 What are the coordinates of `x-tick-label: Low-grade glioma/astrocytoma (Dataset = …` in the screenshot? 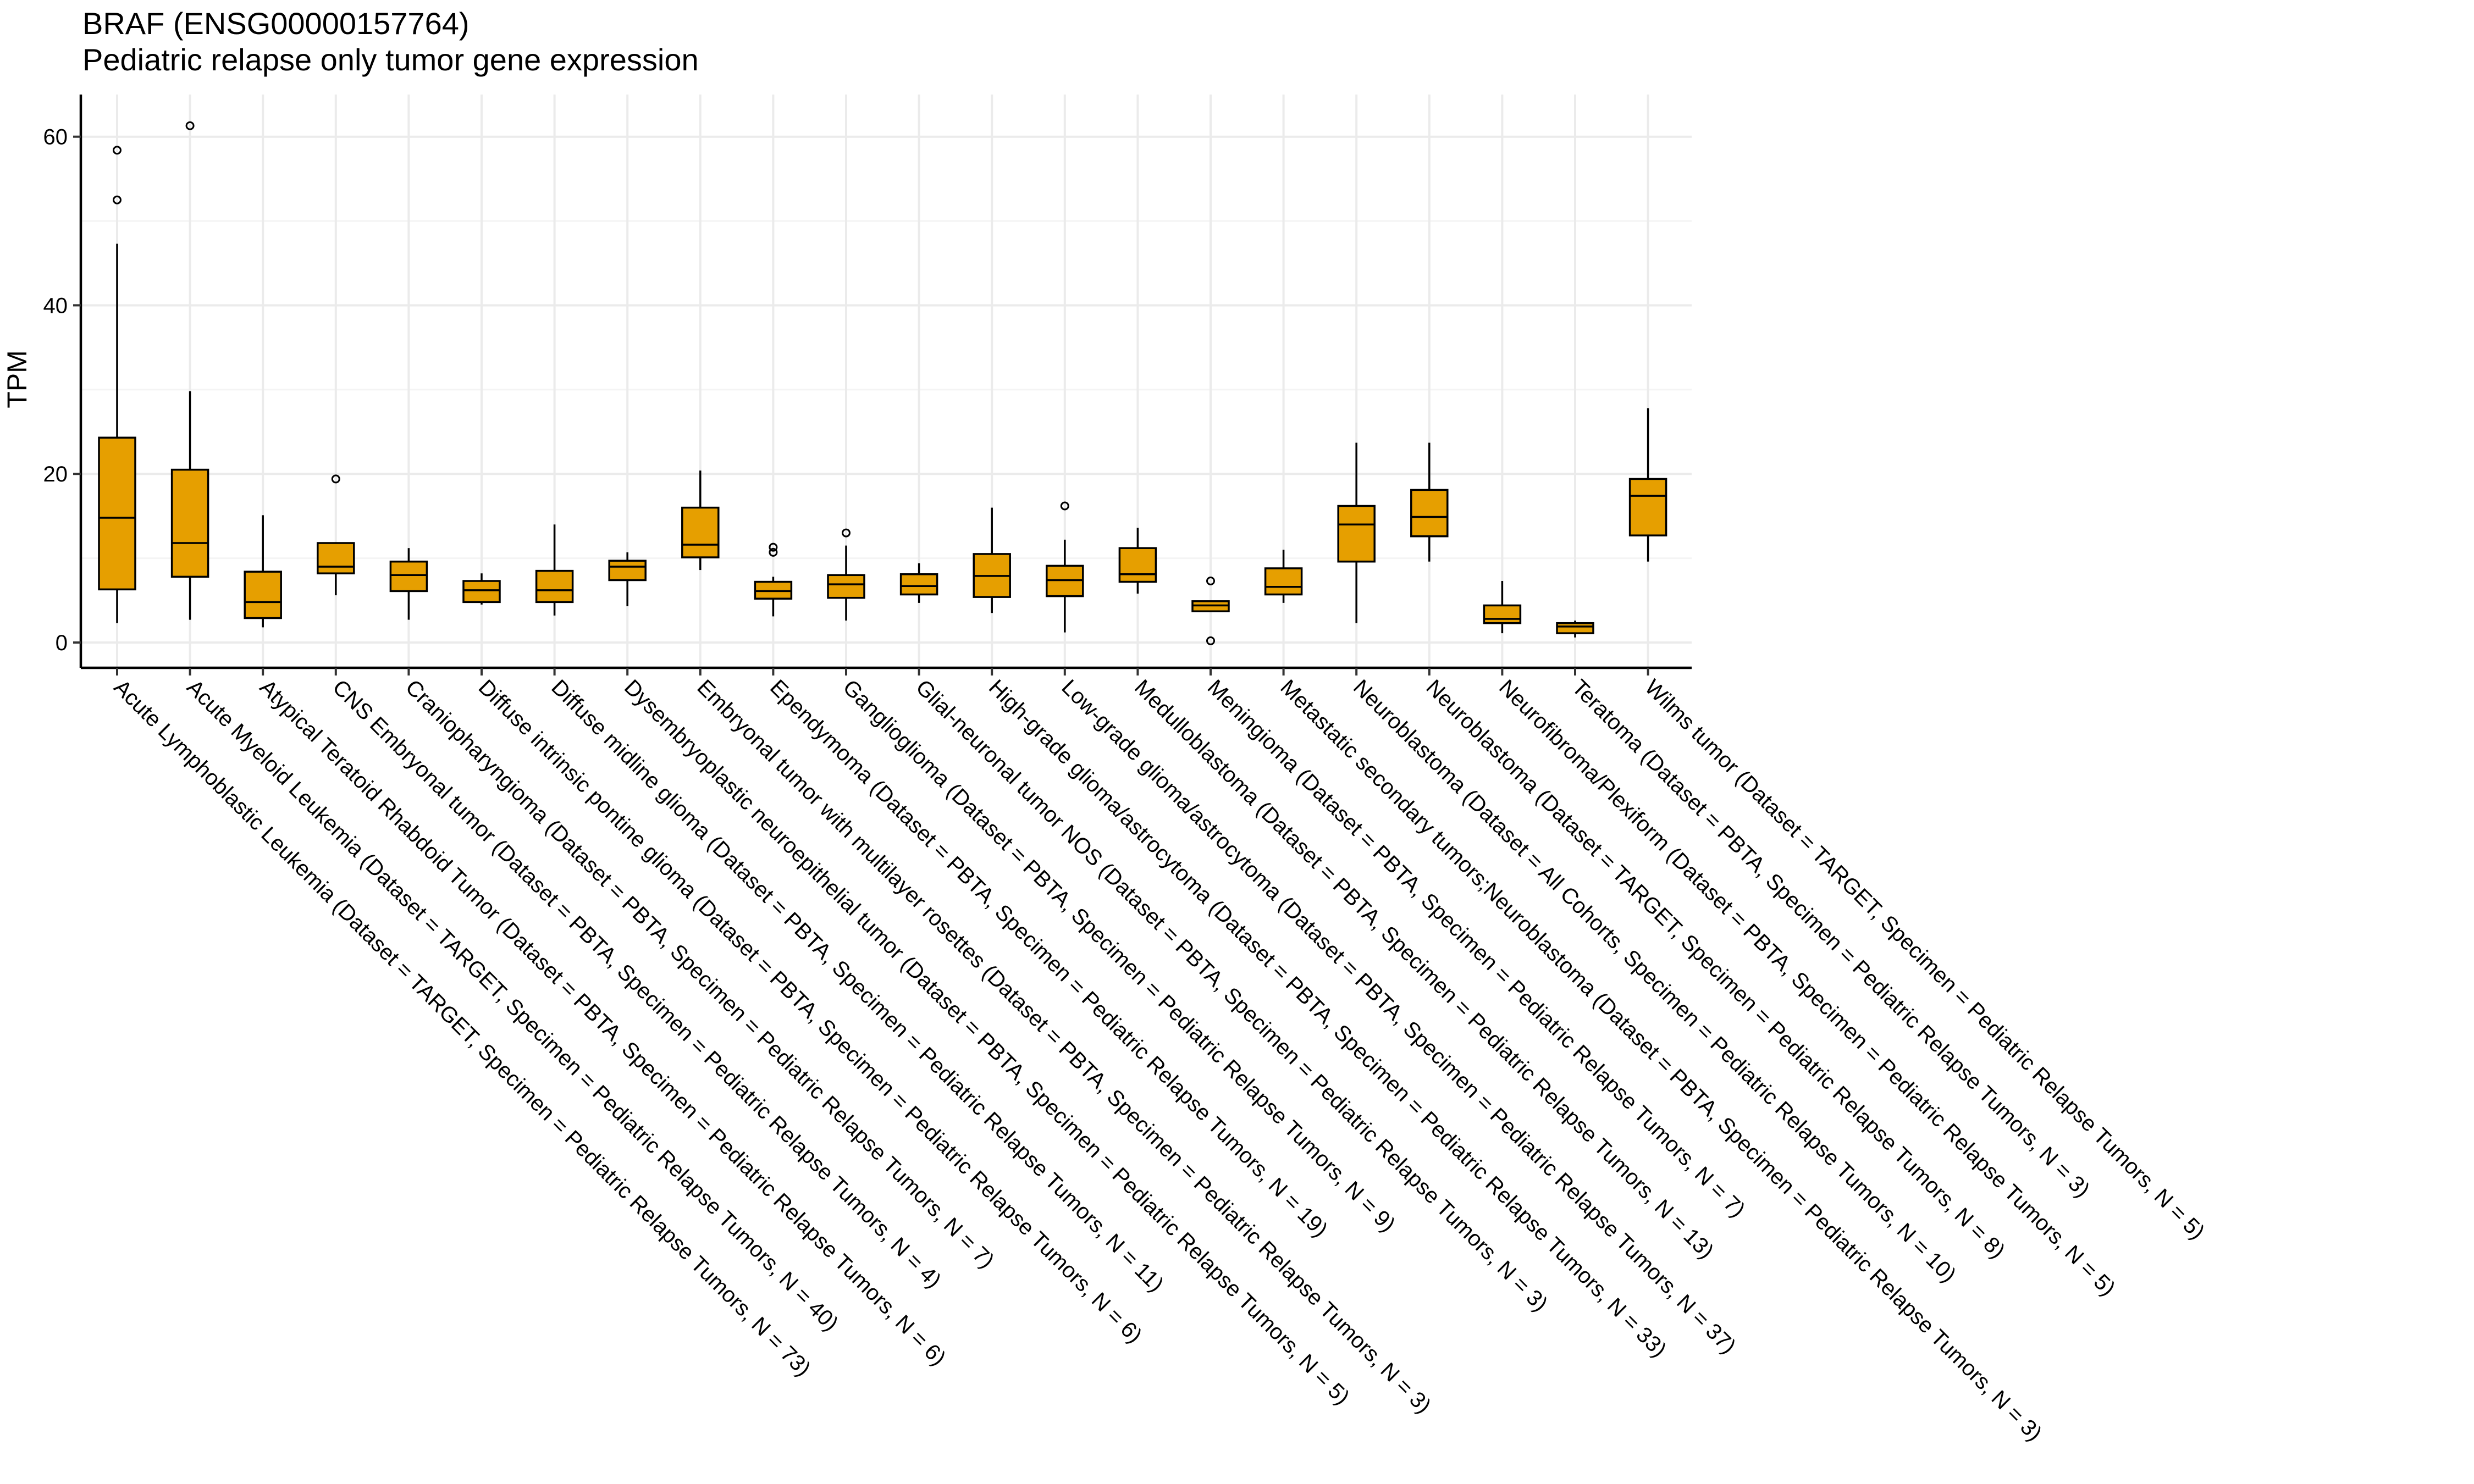 It's located at (1399, 1016).